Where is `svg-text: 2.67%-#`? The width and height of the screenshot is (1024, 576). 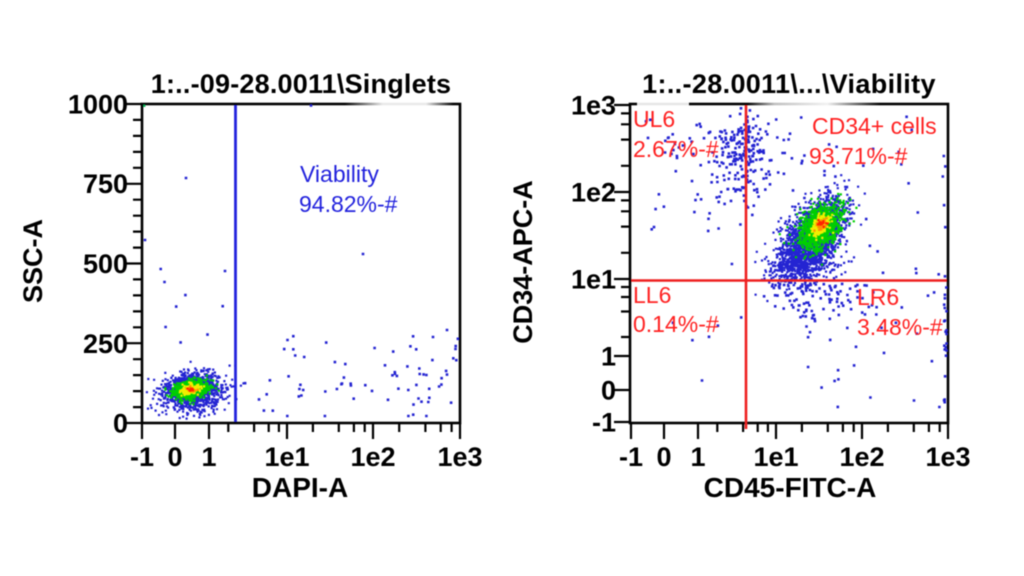
svg-text: 2.67%-# is located at coordinates (676, 149).